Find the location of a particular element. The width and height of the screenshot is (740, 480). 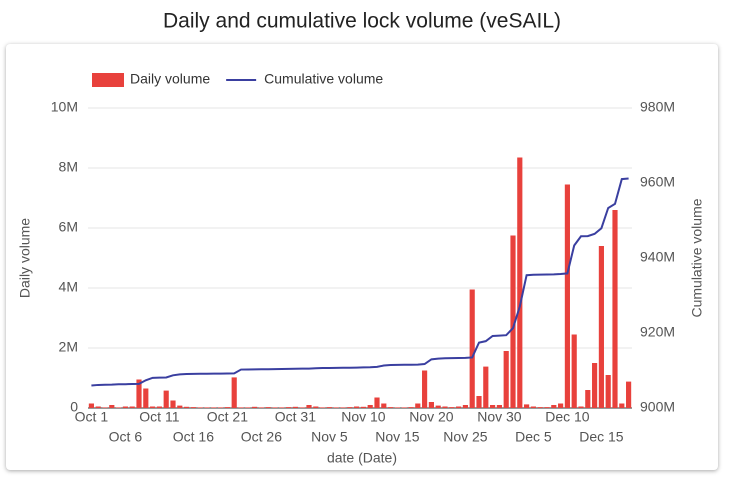

x-tick-label: Oct 11 is located at coordinates (159, 417).